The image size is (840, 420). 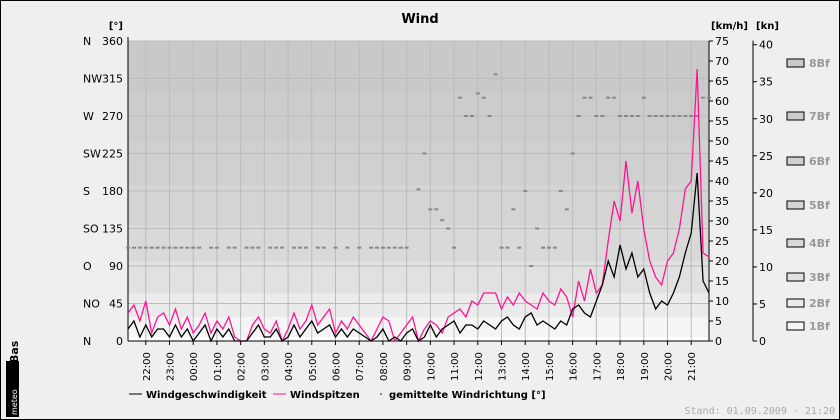 I want to click on x-tick-label: 02:00, so click(x=242, y=366).